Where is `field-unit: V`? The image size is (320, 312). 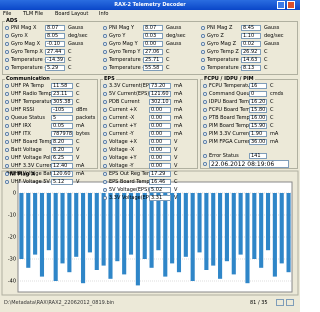 field-unit: V is located at coordinates (78, 150).